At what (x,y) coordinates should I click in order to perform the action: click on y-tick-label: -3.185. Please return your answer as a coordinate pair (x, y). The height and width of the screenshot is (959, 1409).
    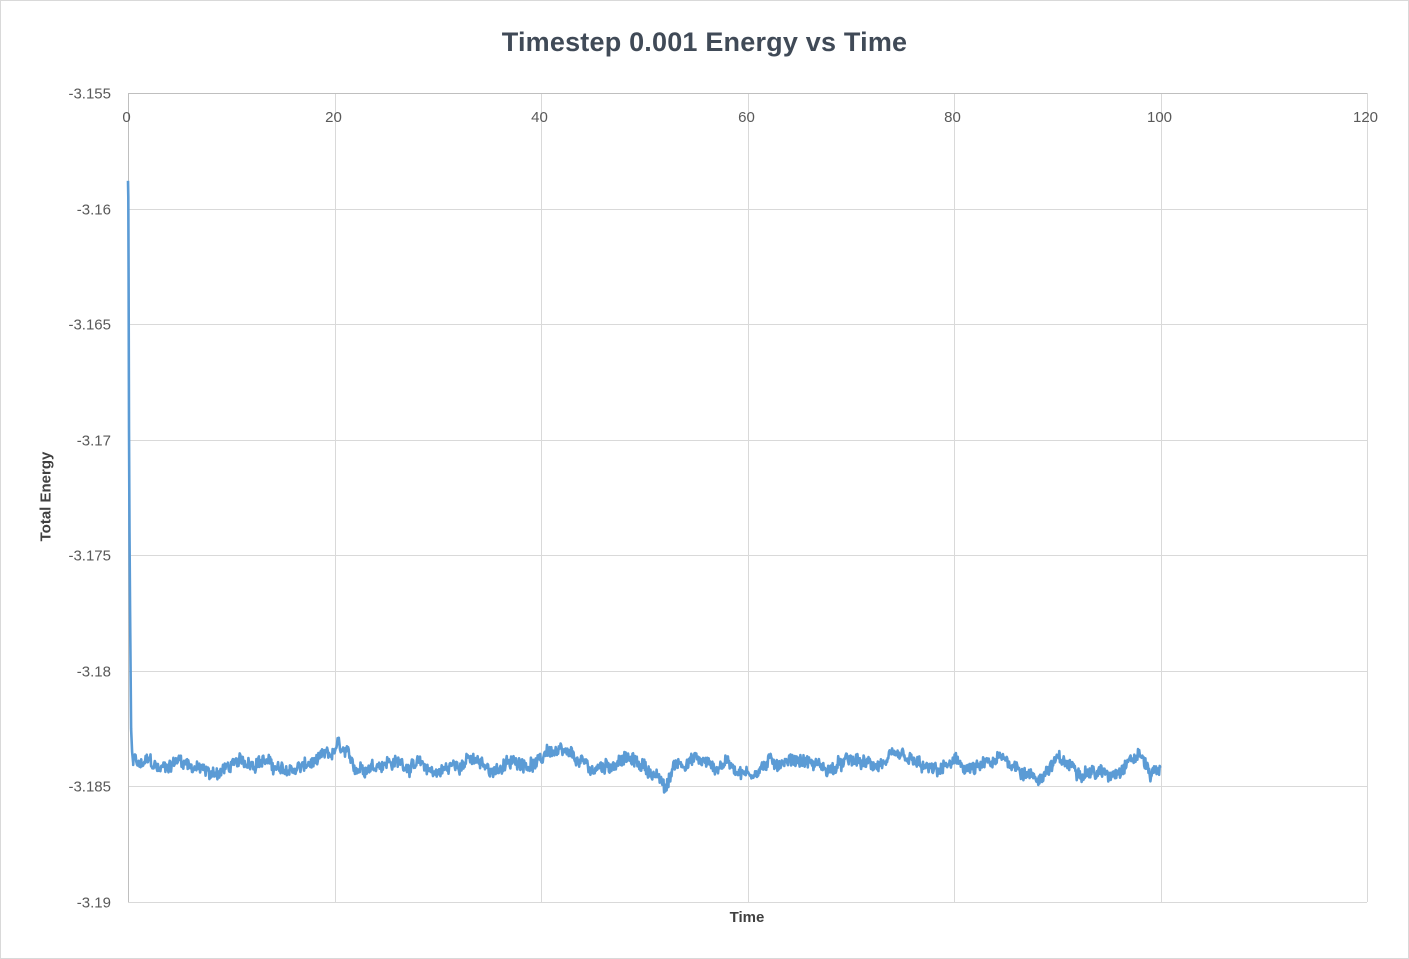
    Looking at the image, I should click on (89, 787).